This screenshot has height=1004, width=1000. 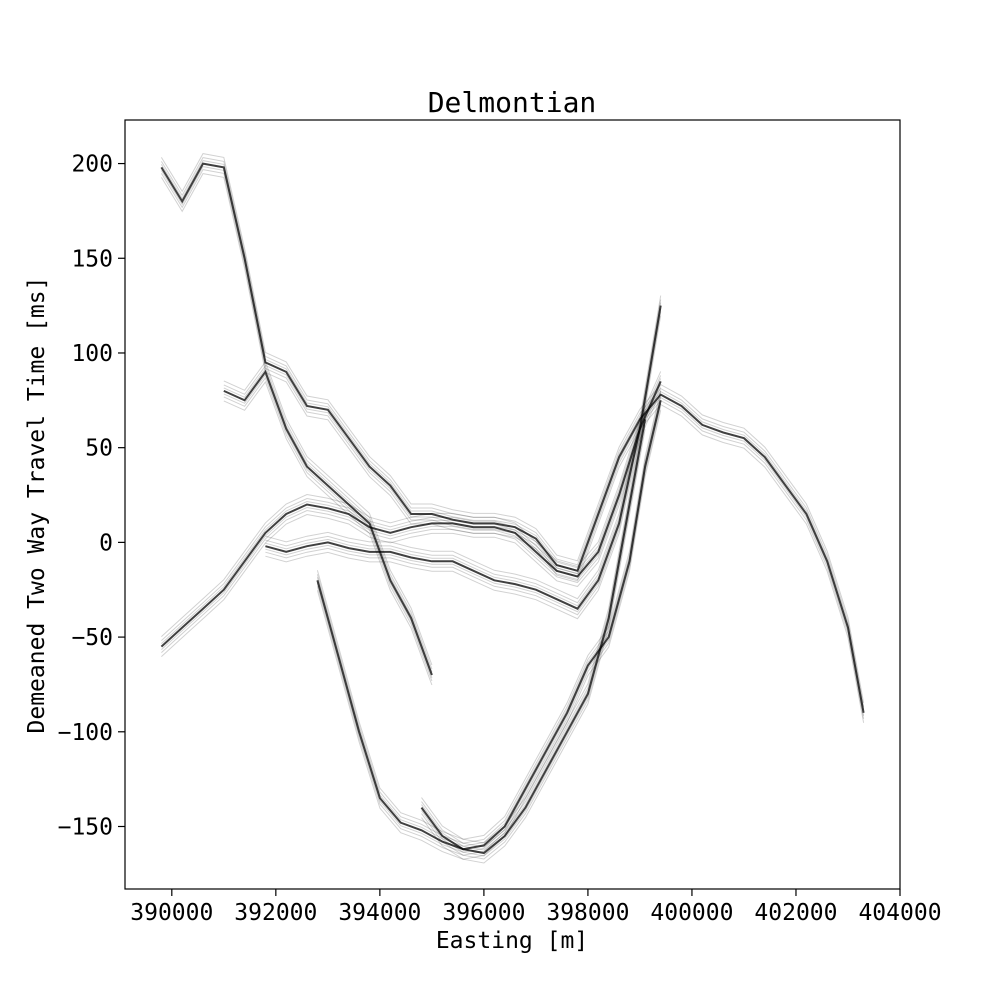 I want to click on x-tick-label: 400000, so click(x=691, y=913).